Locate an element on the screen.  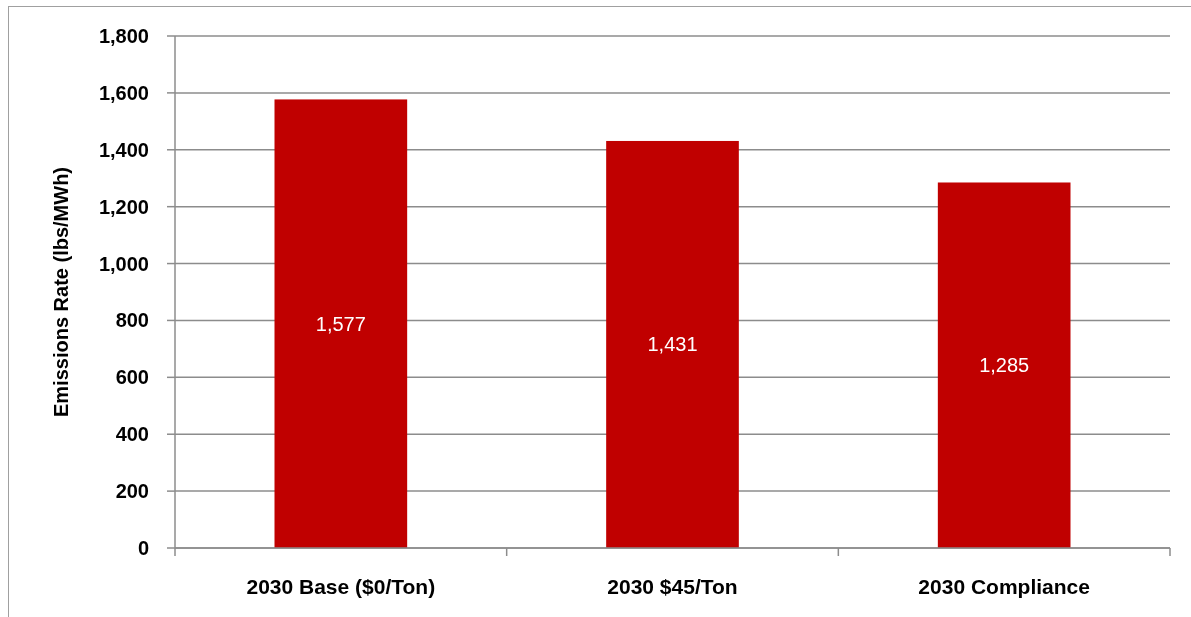
y-tick-label: 600 is located at coordinates (132, 377).